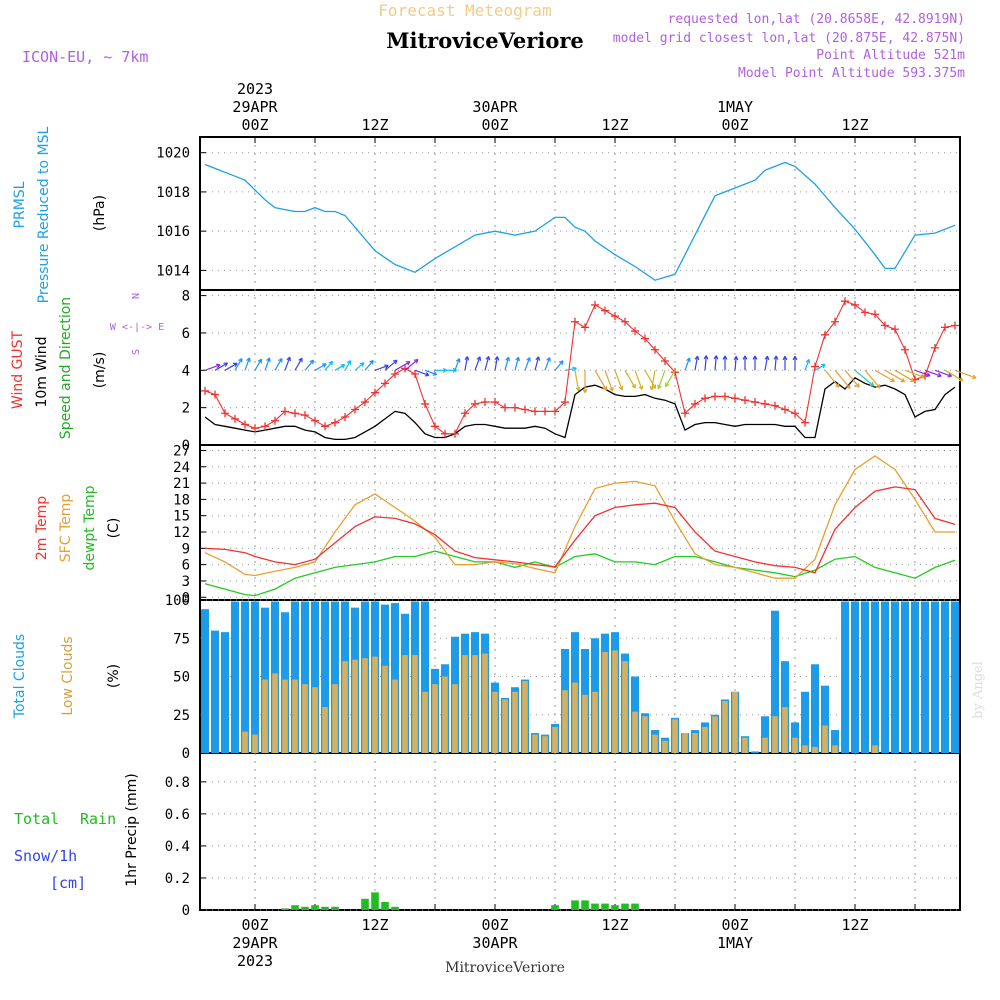  I want to click on watermark: by Angel, so click(978, 690).